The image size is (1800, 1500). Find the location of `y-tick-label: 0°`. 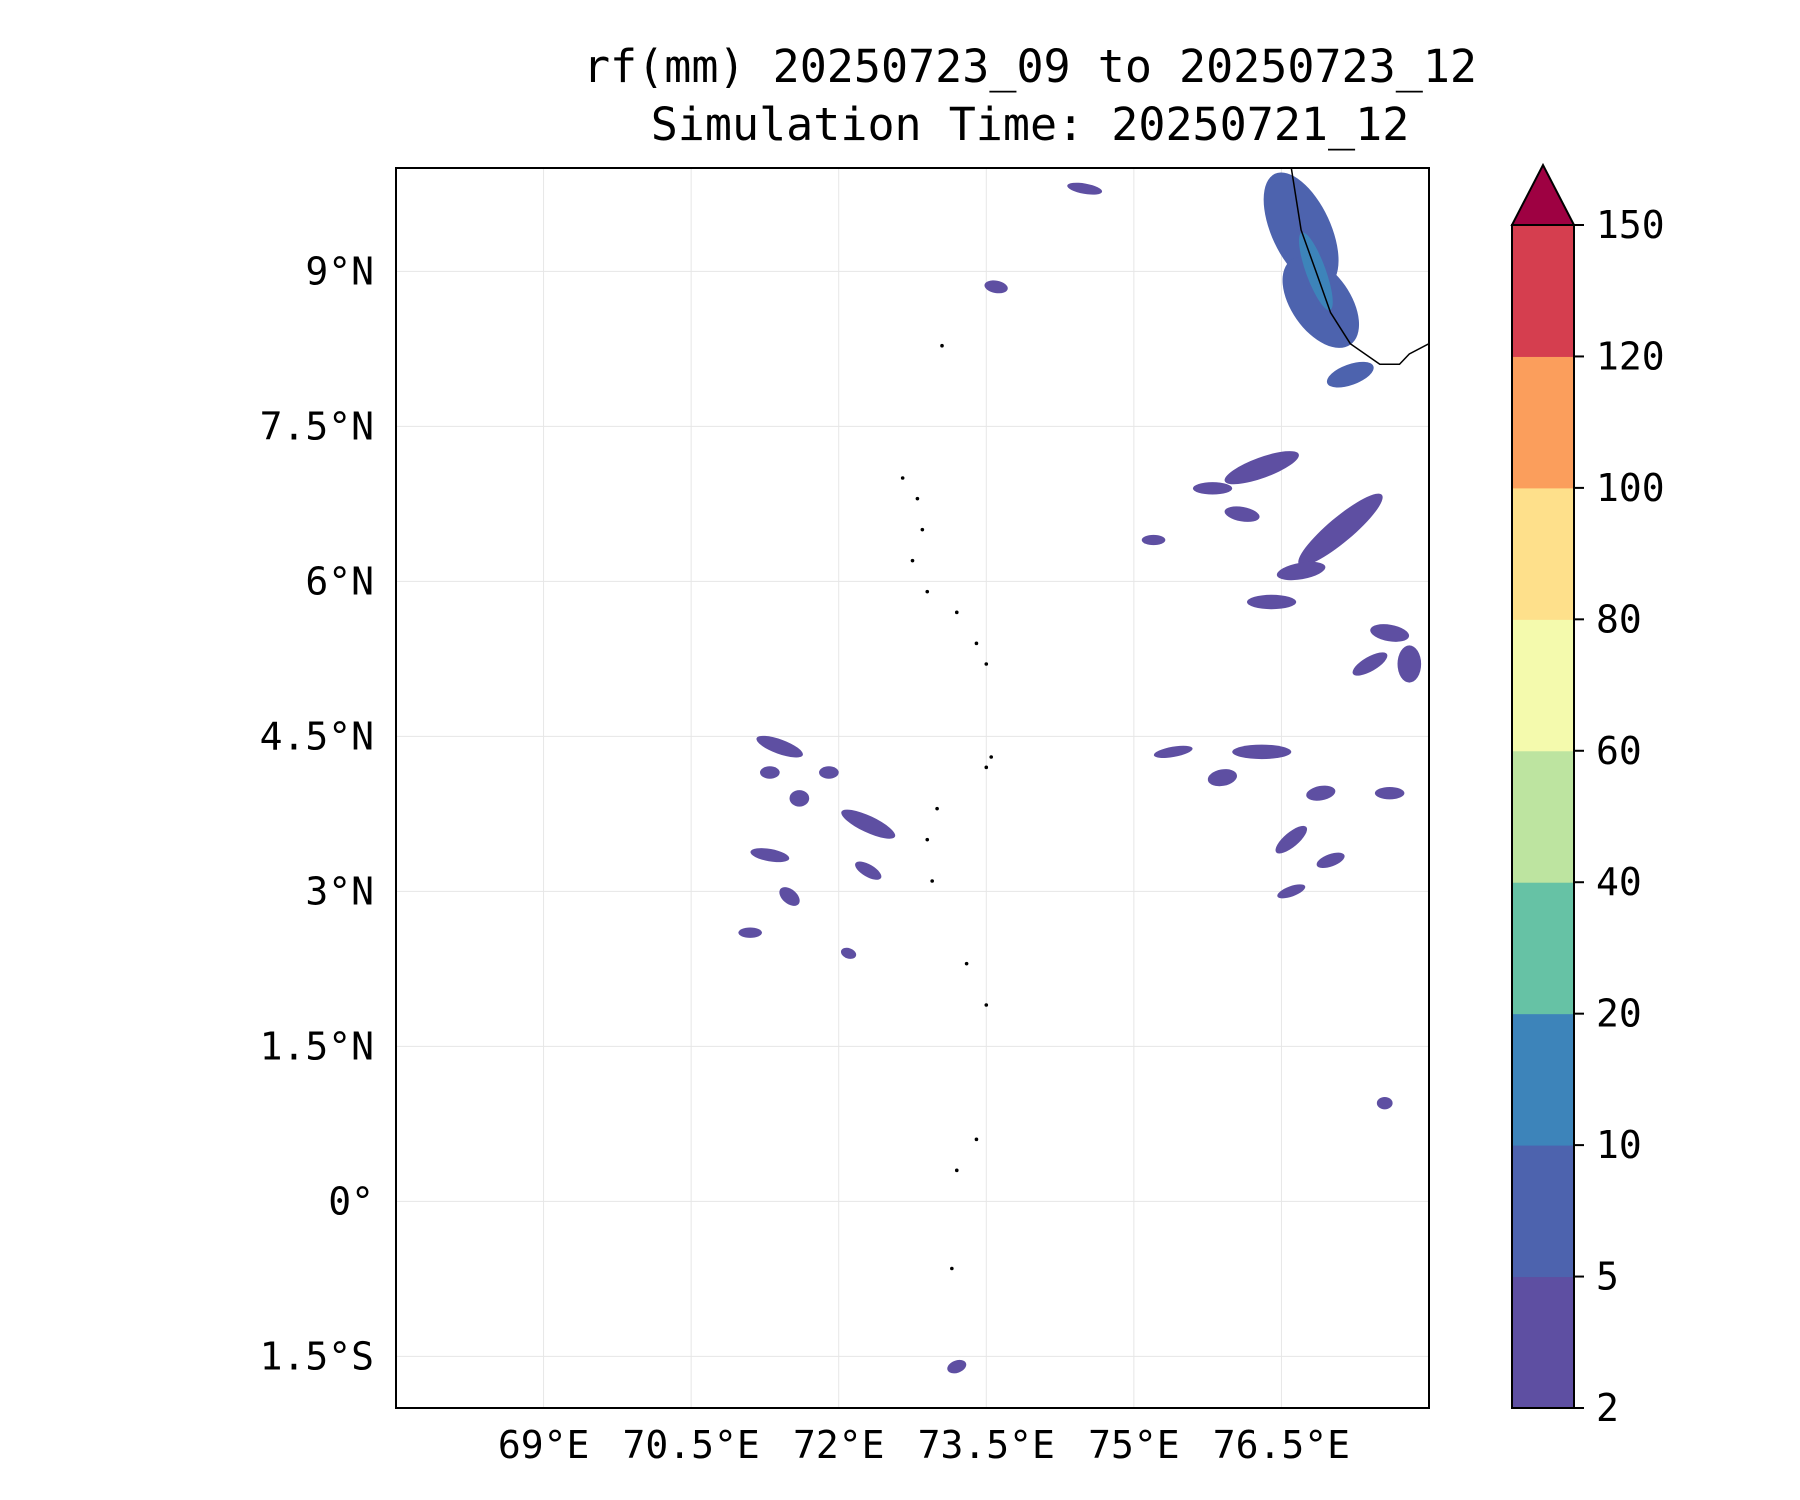

y-tick-label: 0° is located at coordinates (351, 1201).